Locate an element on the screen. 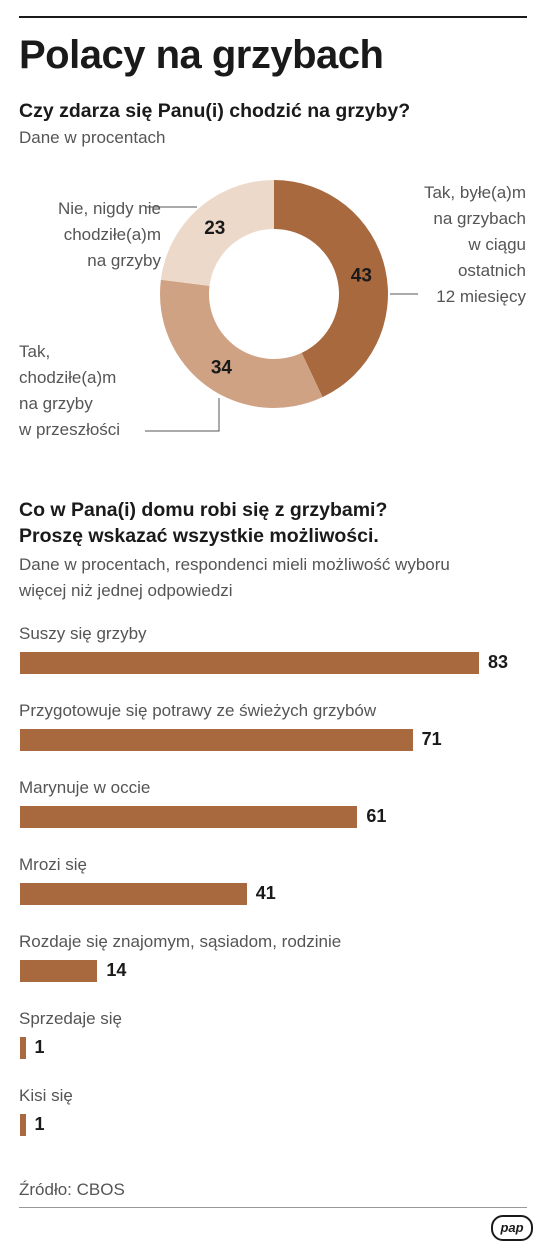 The width and height of the screenshot is (546, 1250). label-line: na grzybach is located at coordinates (479, 218).